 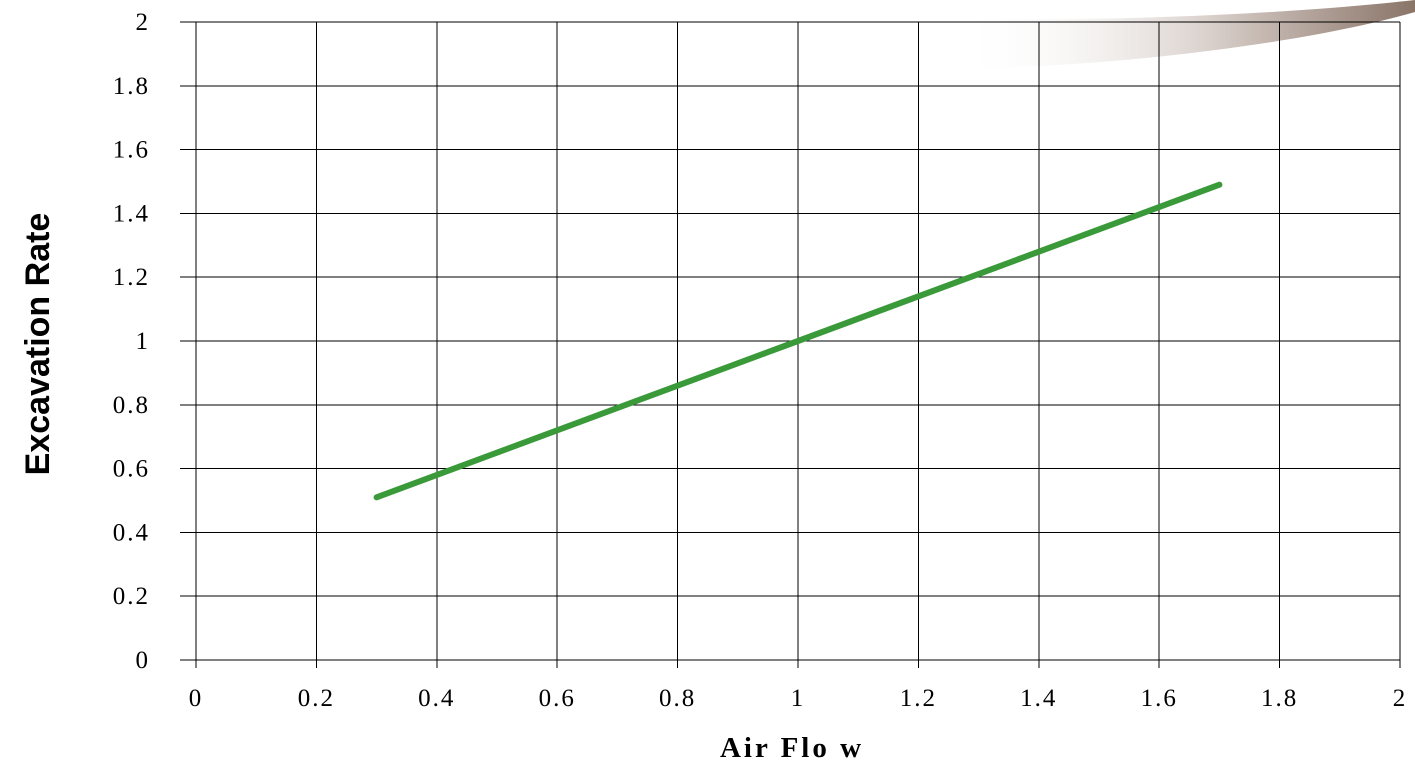 I want to click on y-tick-label: 1.8, so click(x=131, y=86).